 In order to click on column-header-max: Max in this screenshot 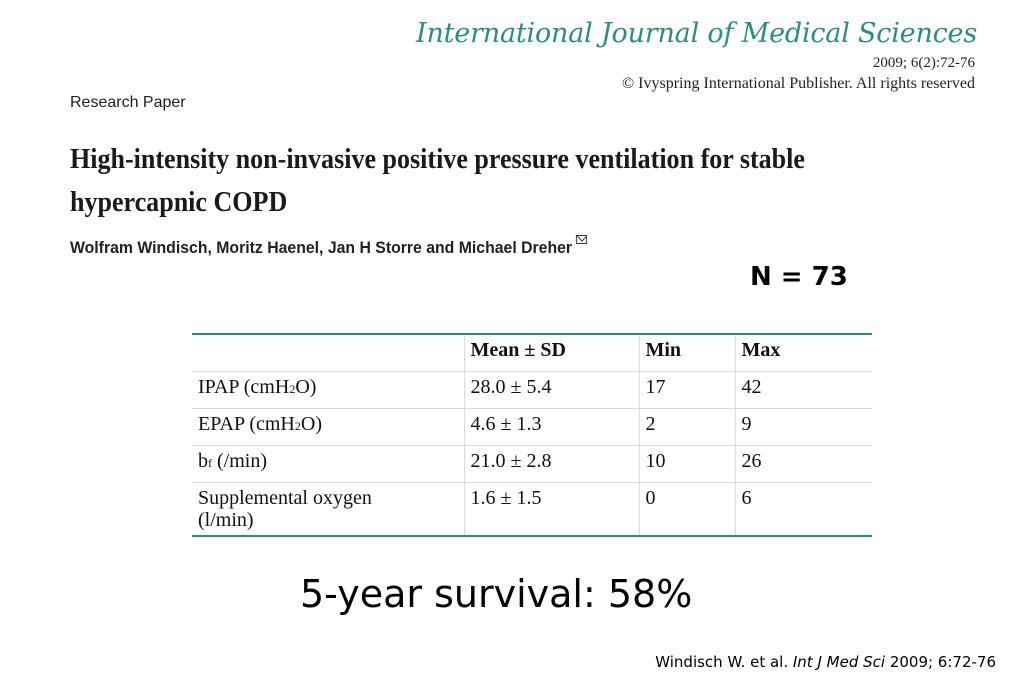, I will do `click(803, 353)`.